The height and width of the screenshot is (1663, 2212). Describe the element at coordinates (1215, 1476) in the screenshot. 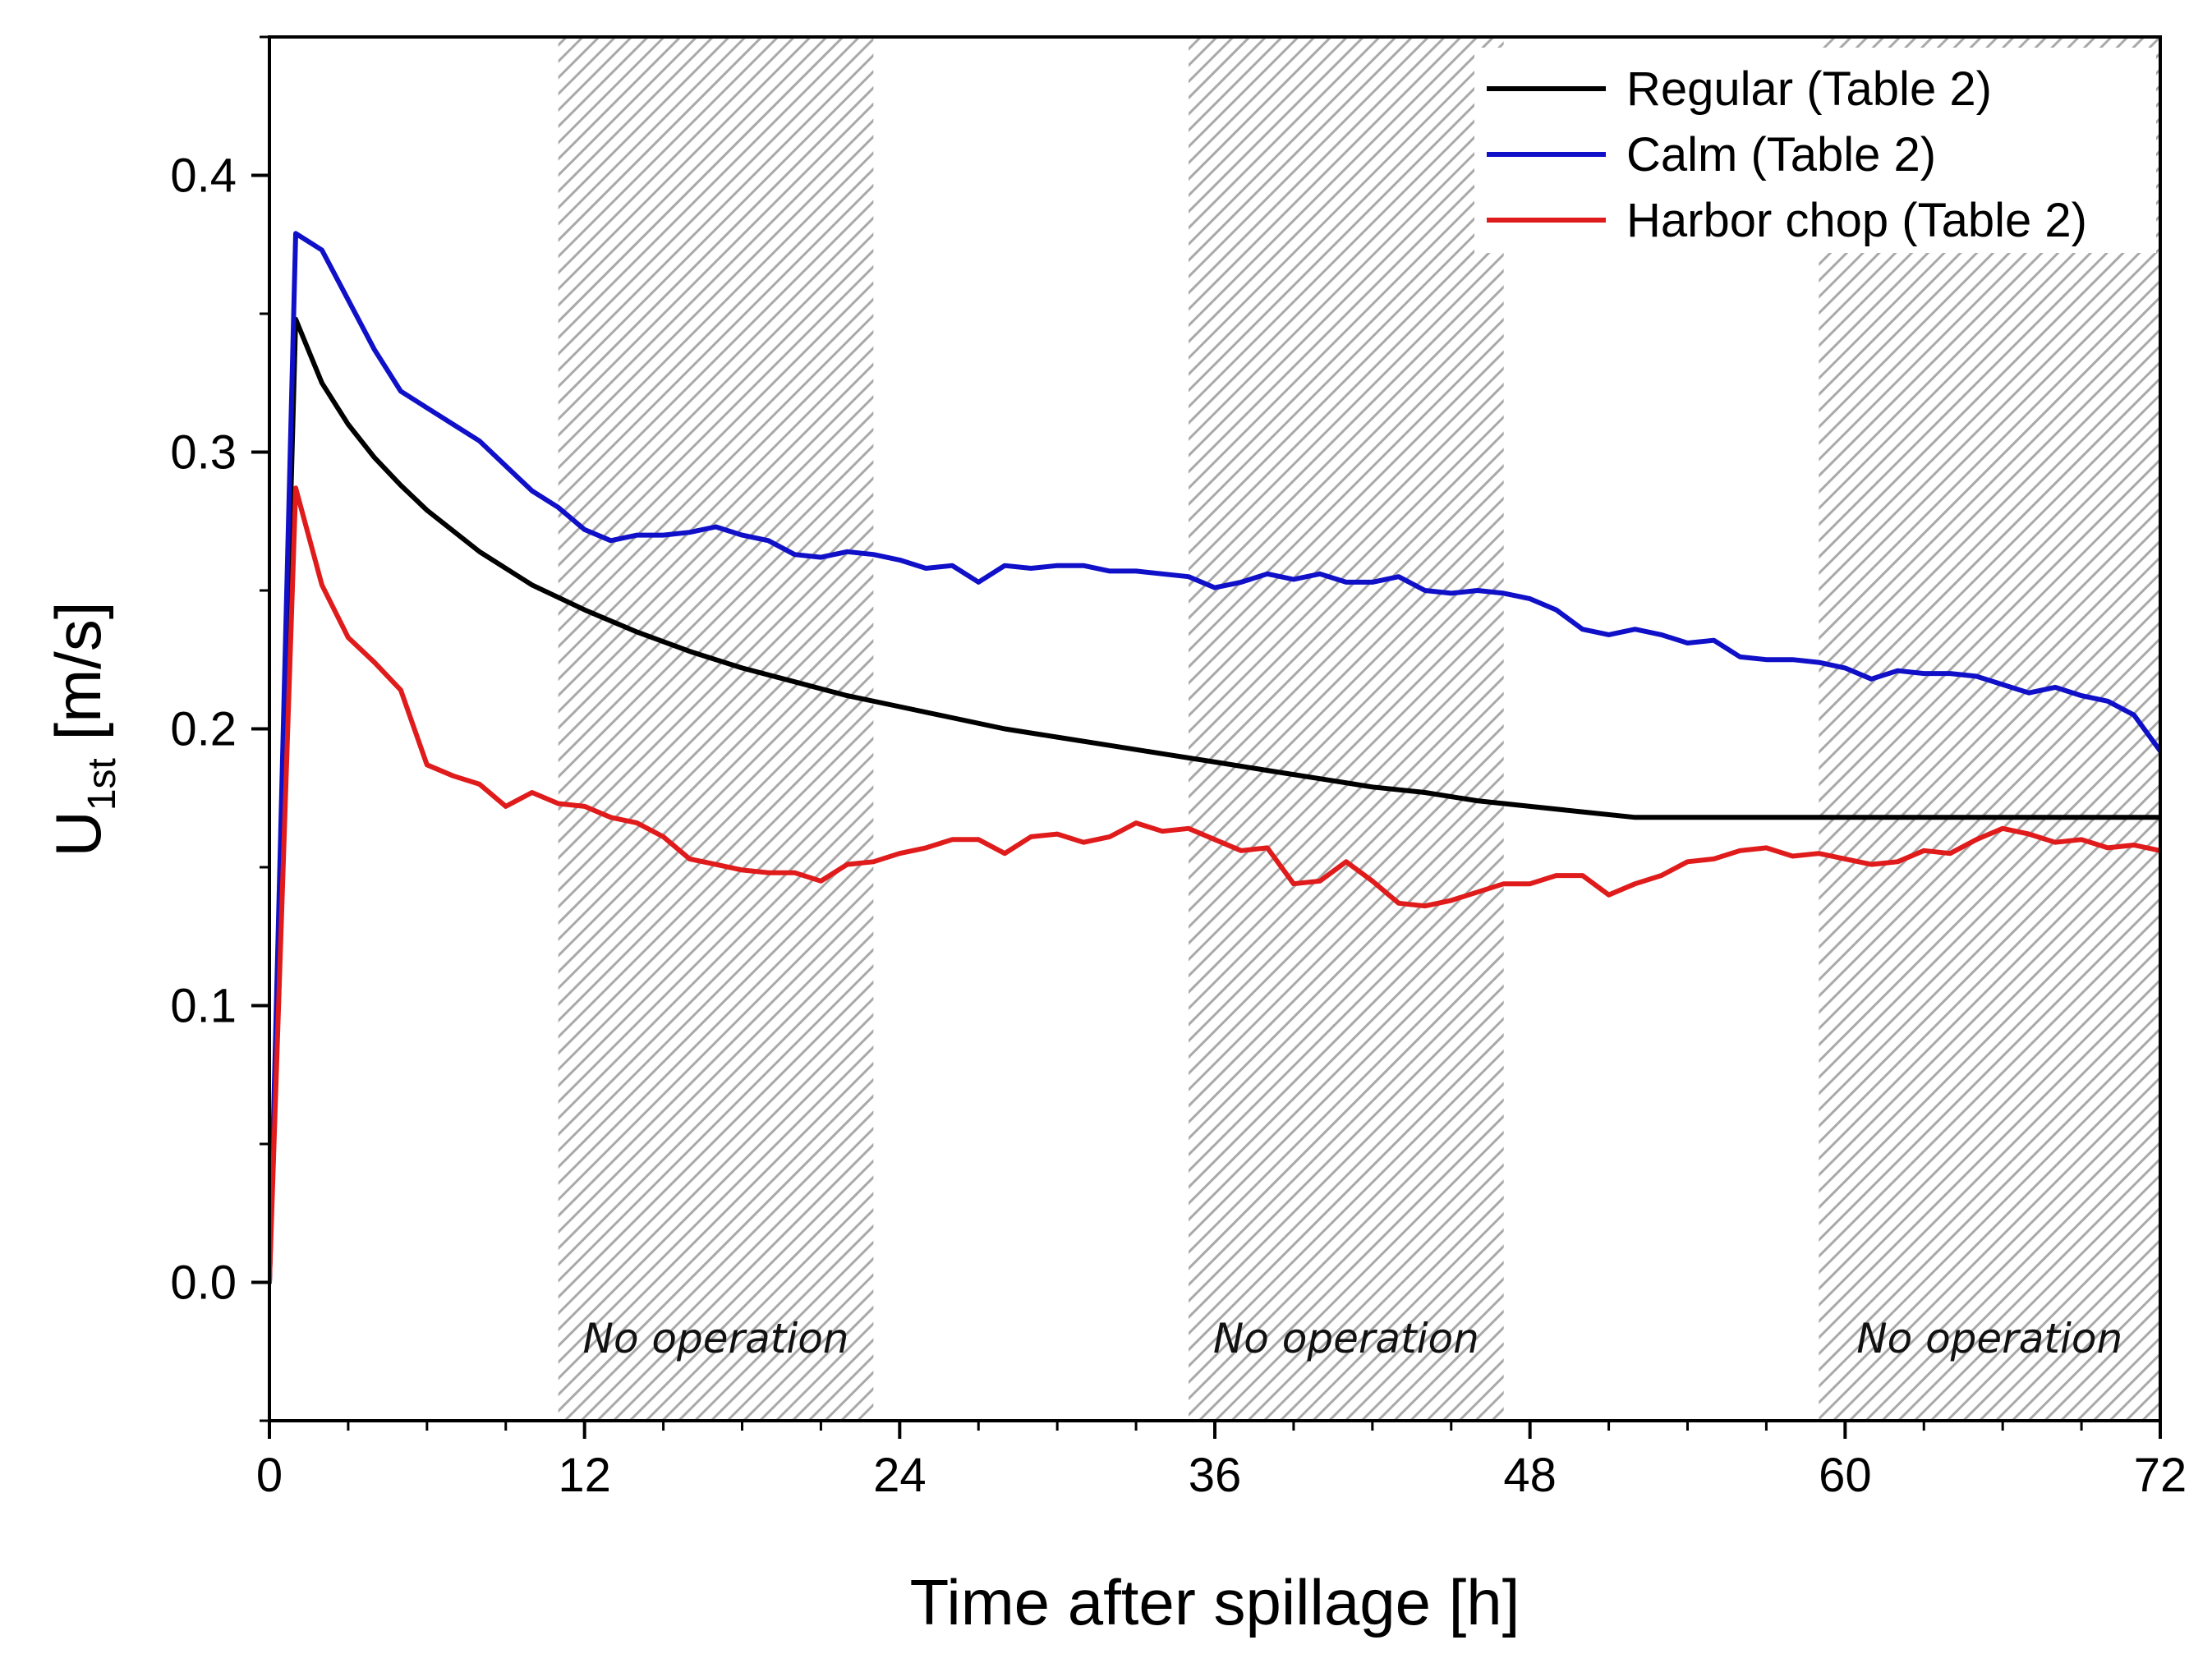

I see `x-tick-label: 36` at that location.